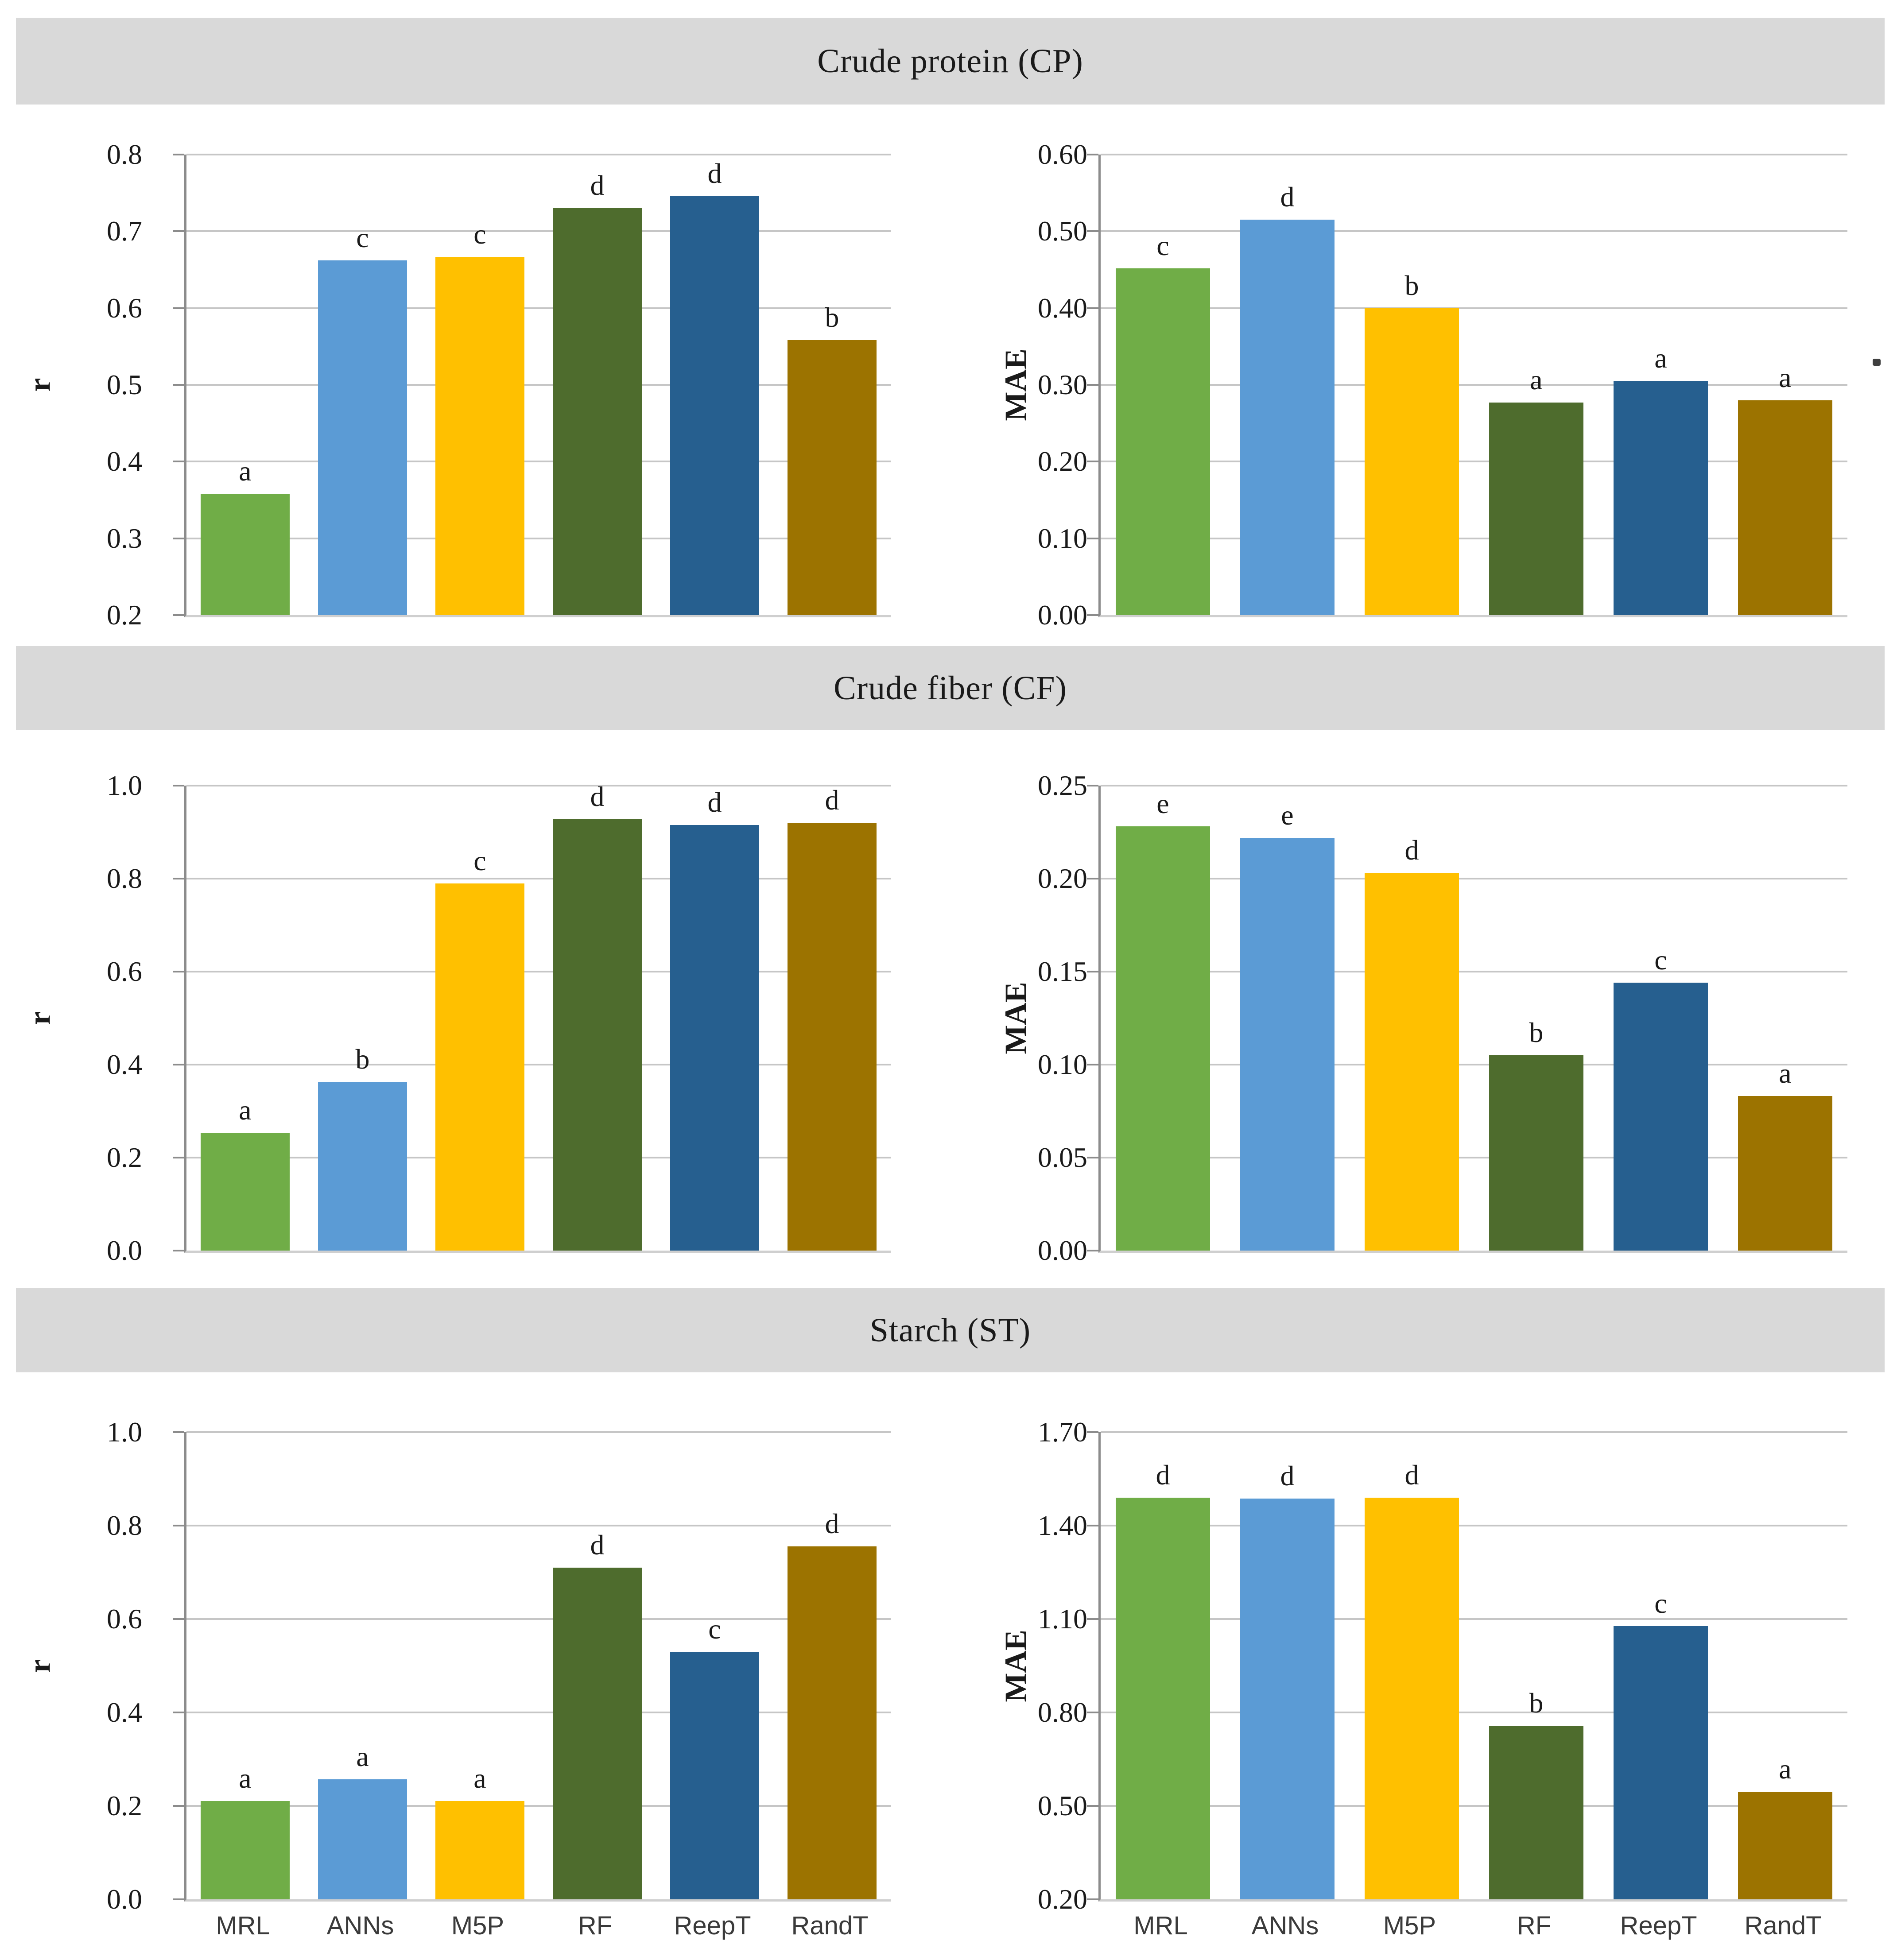 The image size is (1901, 1960). I want to click on y-tick-label: 0.30, so click(1062, 384).